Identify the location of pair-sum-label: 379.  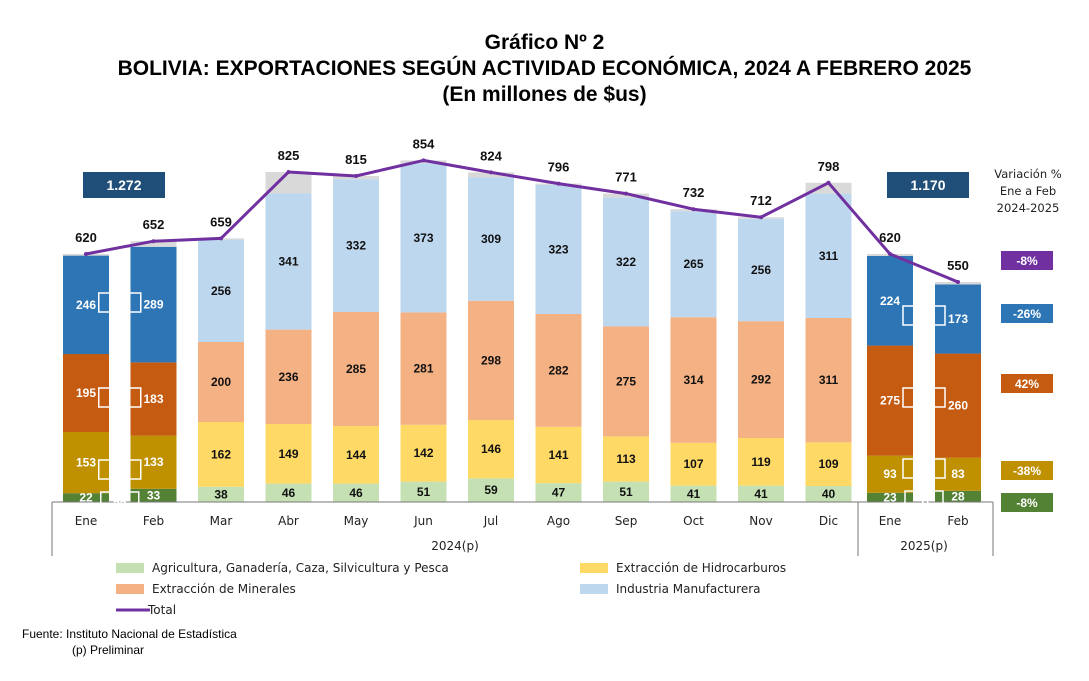
(120, 398).